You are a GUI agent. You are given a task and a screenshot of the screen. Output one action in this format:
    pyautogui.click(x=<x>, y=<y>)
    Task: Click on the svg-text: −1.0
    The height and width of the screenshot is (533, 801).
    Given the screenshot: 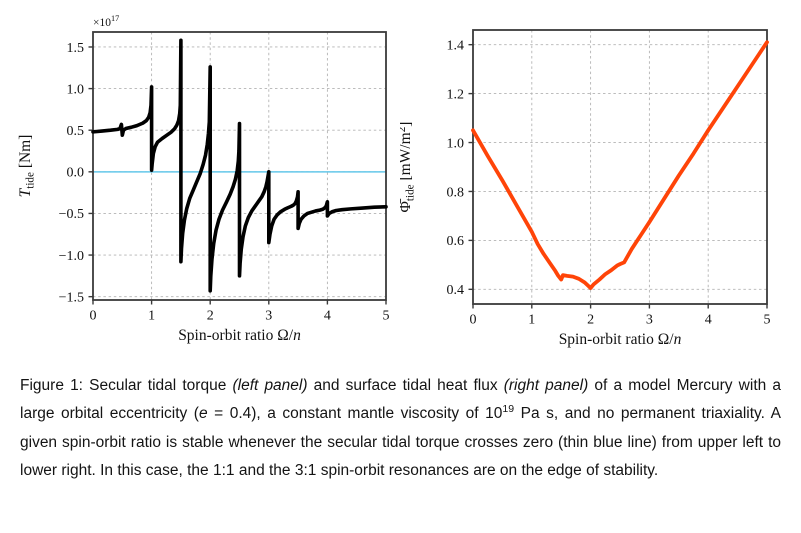 What is the action you would take?
    pyautogui.click(x=71, y=256)
    